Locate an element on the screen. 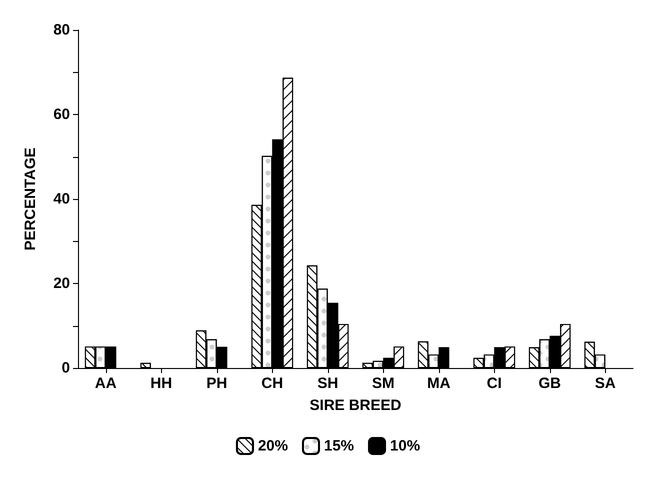 The width and height of the screenshot is (657, 477). x-tick-label: GB is located at coordinates (550, 383).